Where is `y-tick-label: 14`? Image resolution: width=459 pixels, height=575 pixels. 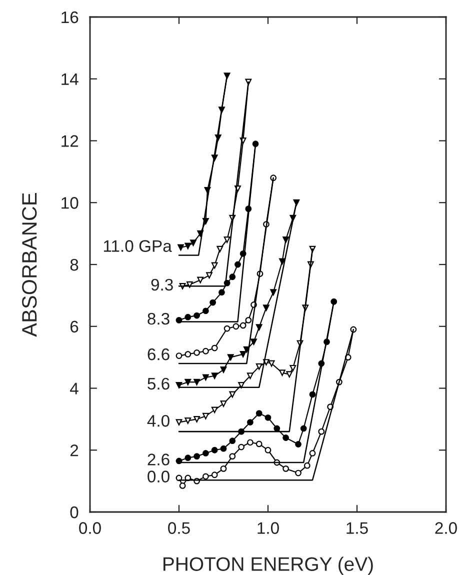 y-tick-label: 14 is located at coordinates (70, 79).